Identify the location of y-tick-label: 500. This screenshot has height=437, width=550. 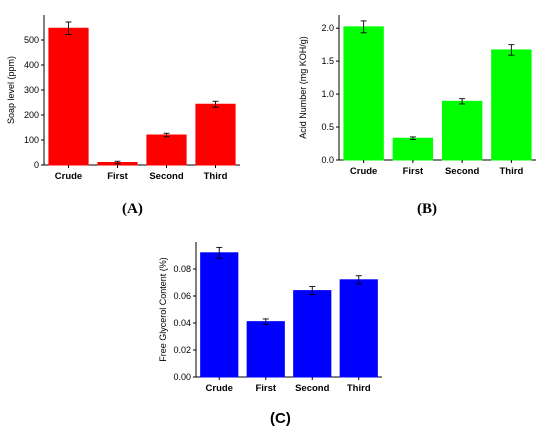
(31, 40).